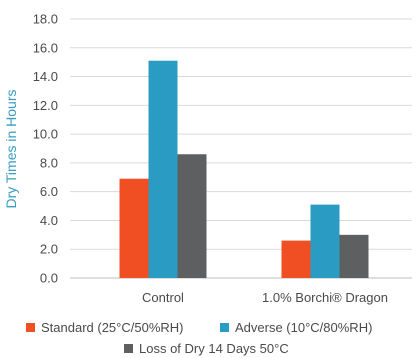  I want to click on y-tick-label: 2.0, so click(49, 249).